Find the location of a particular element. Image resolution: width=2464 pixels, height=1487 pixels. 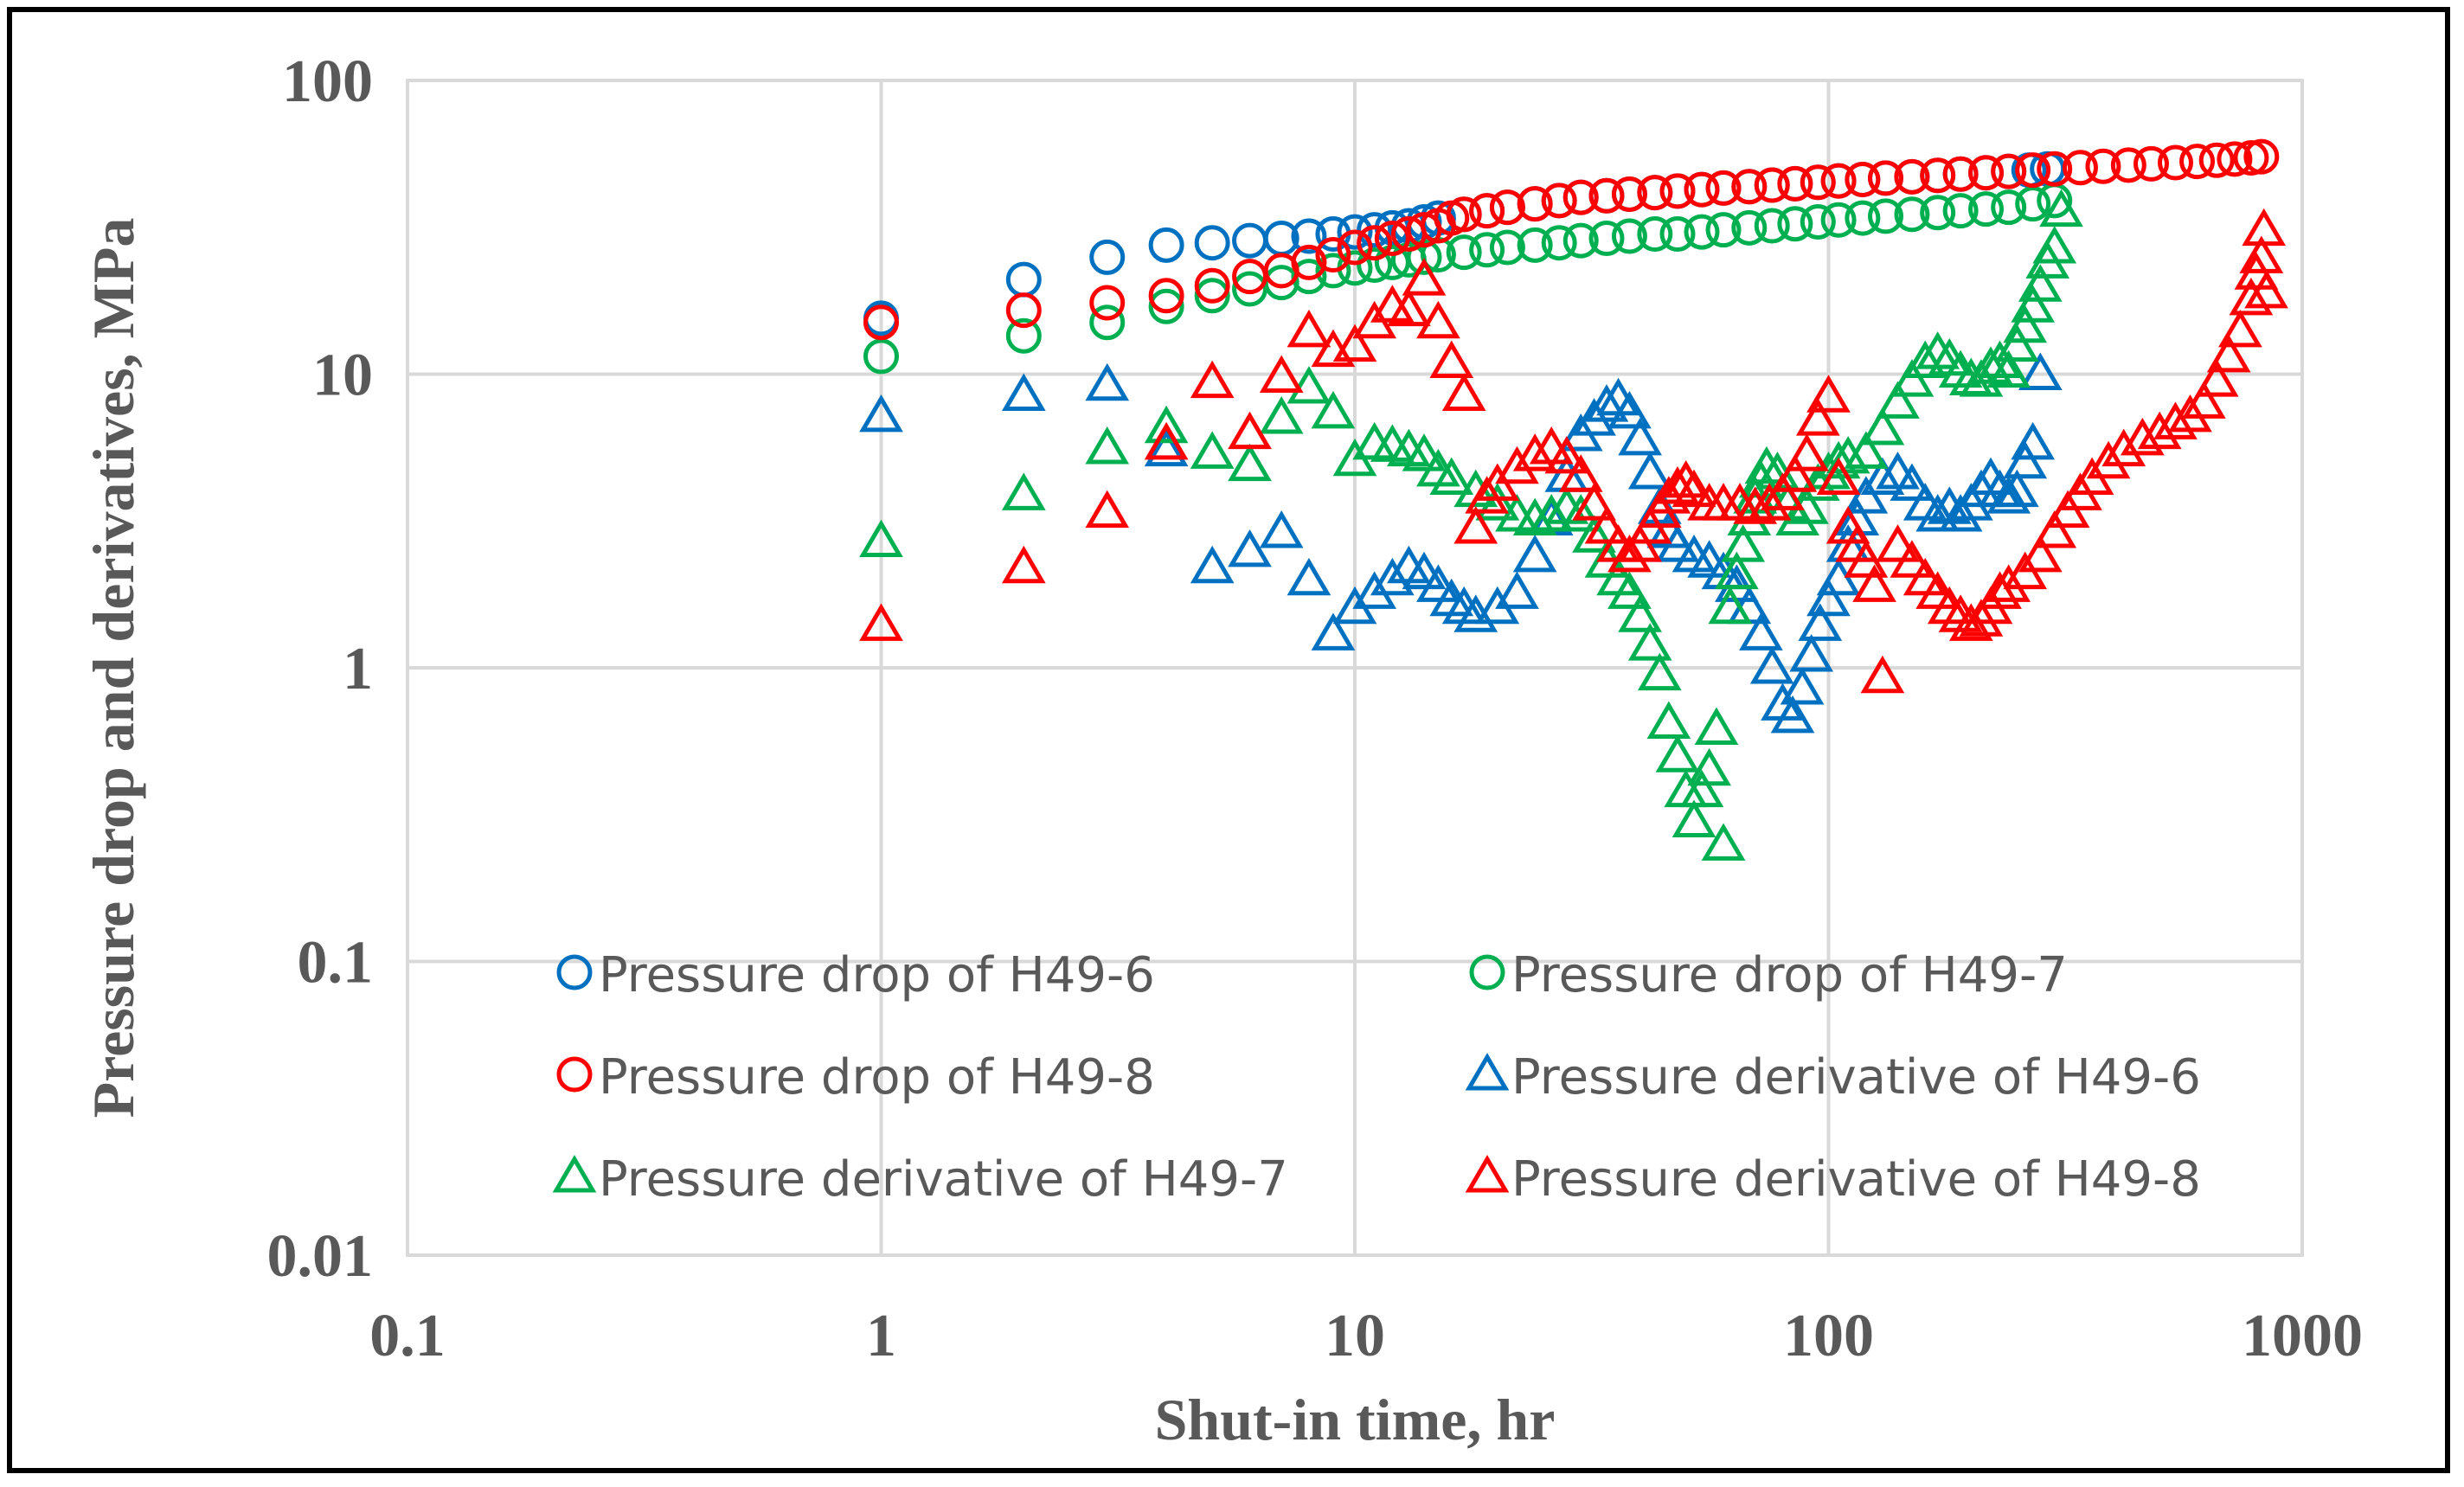

legend-item: Pressure derivative of H49-6 is located at coordinates (1833, 1077).